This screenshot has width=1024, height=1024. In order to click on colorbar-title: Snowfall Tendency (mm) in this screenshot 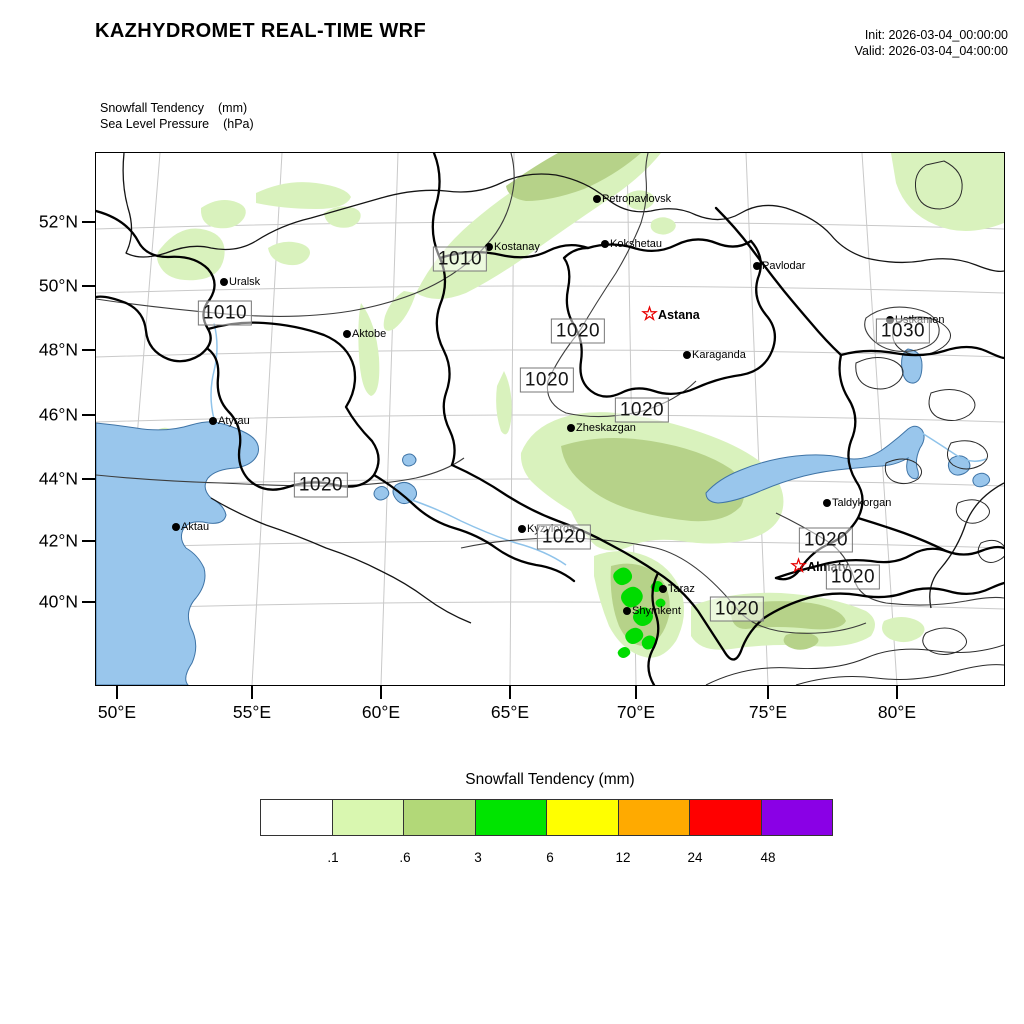, I will do `click(550, 779)`.